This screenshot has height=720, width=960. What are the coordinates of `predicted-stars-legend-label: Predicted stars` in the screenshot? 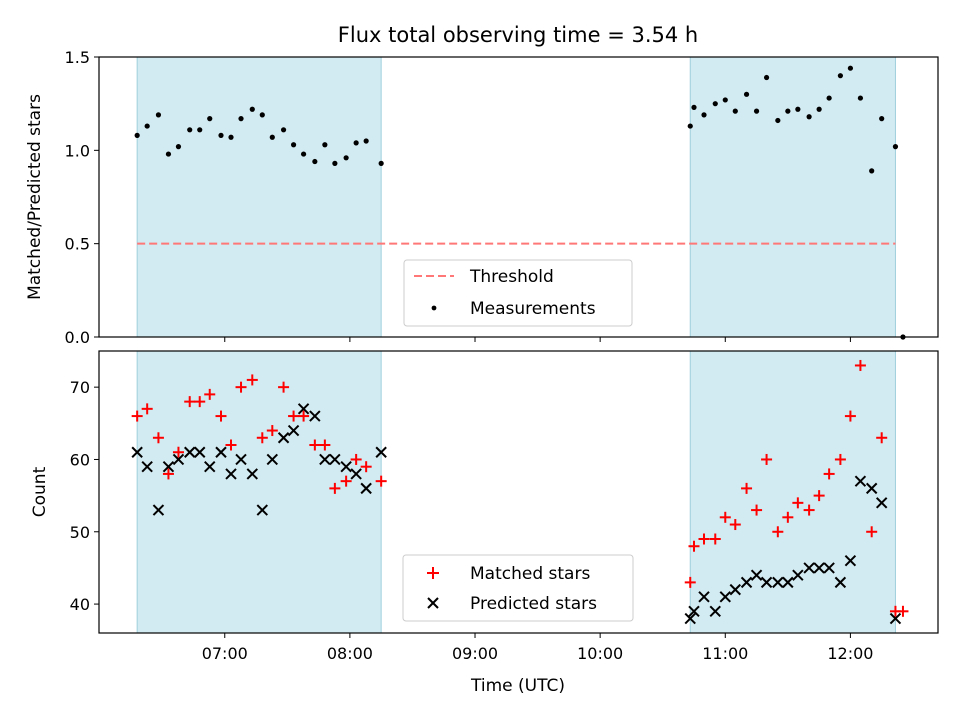 It's located at (533, 604).